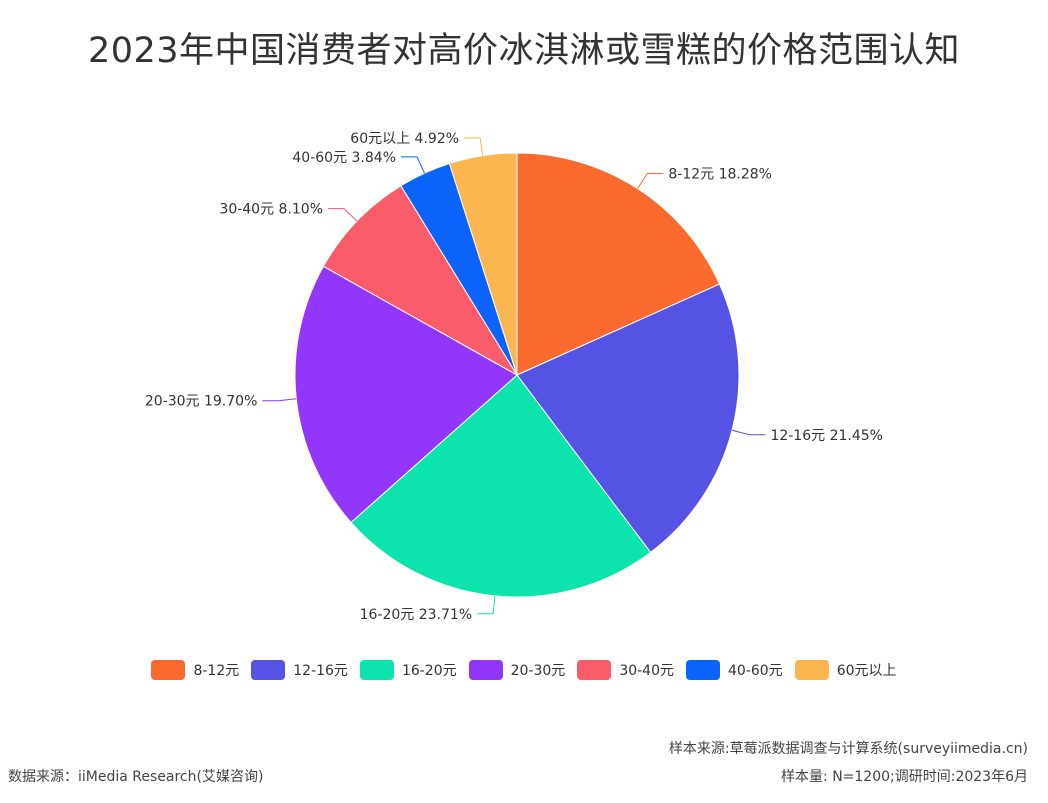 Image resolution: width=1048 pixels, height=803 pixels. What do you see at coordinates (429, 671) in the screenshot?
I see `legend-label: 16-20元` at bounding box center [429, 671].